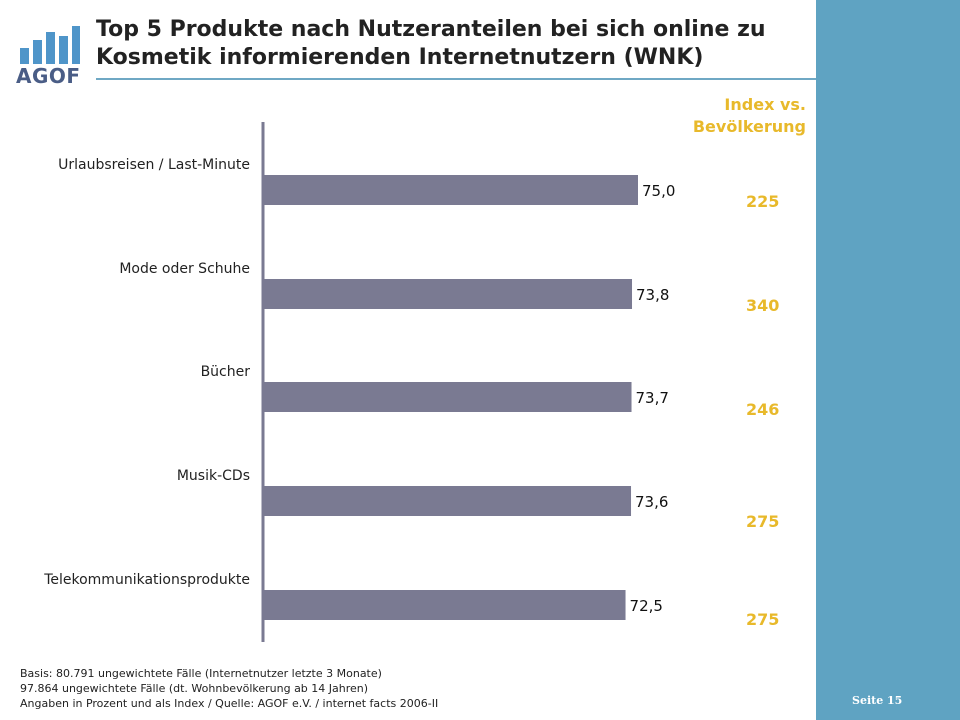 This screenshot has width=960, height=720. I want to click on index-value-5: 275, so click(763, 619).